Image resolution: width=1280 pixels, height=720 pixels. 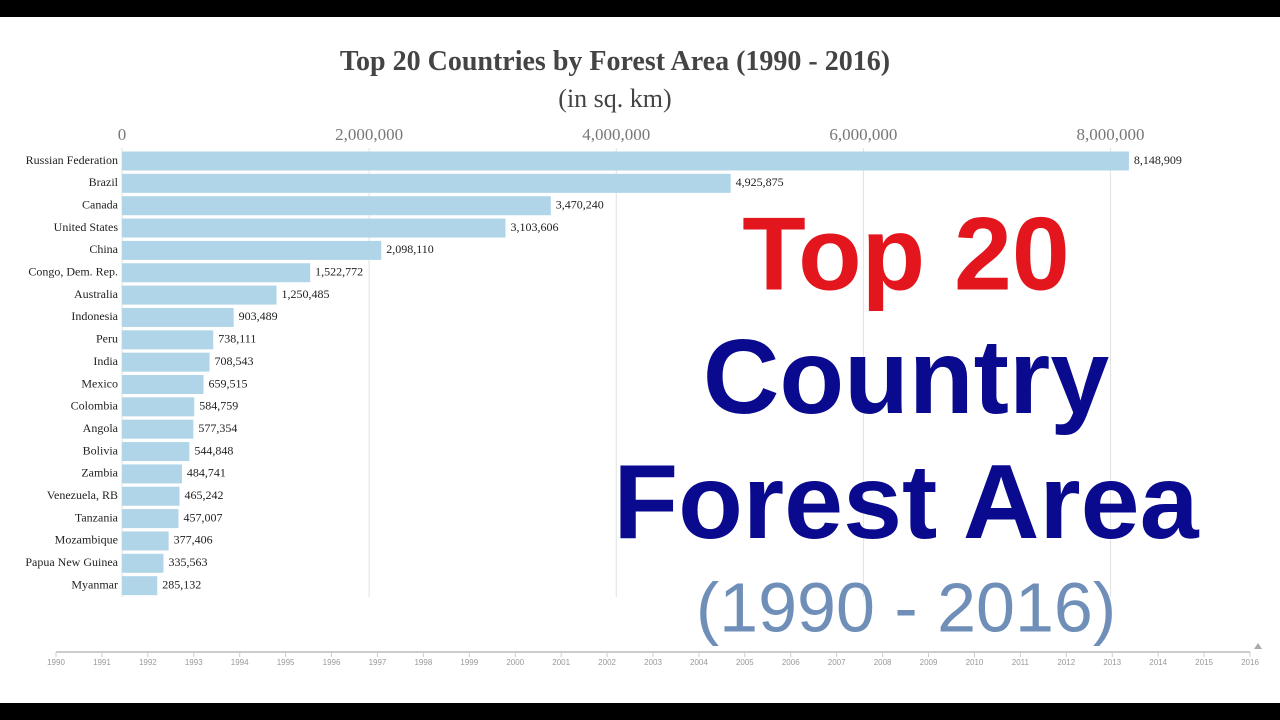 I want to click on y-tick-label: Bolivia, so click(x=101, y=450).